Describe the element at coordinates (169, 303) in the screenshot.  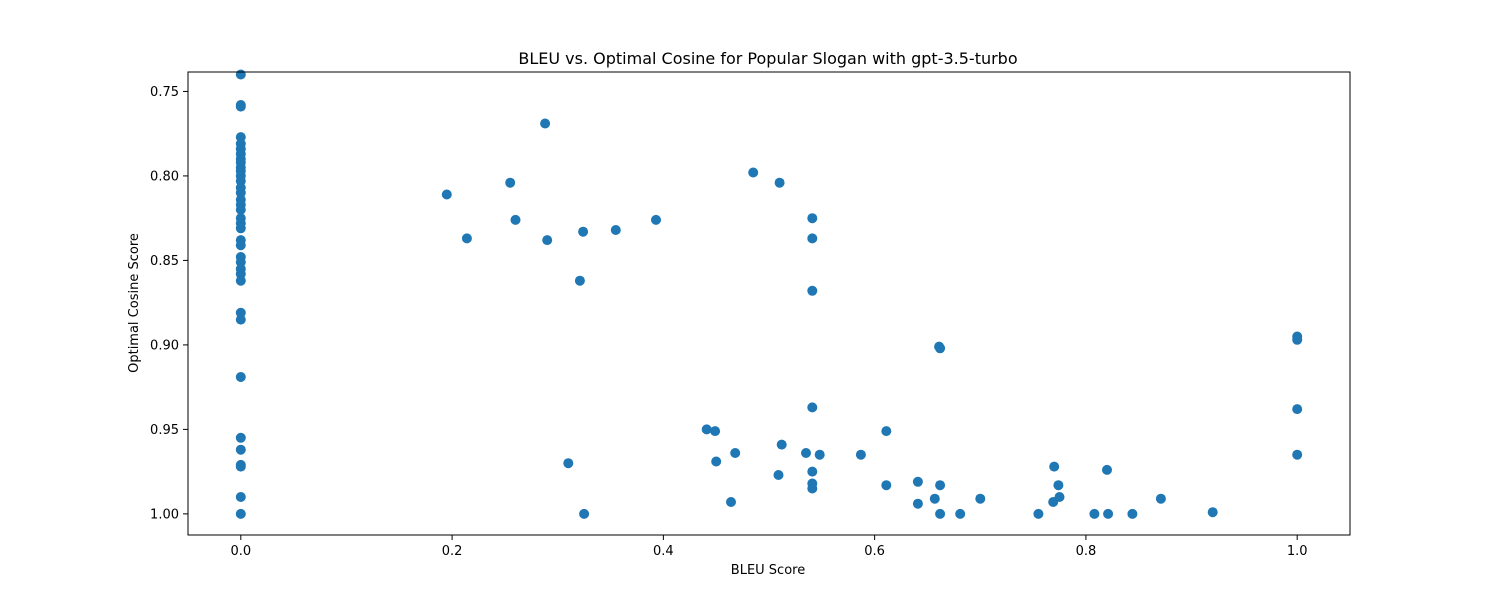
I see `y-axis: 0.75 0.80 0.85 0.90 0.95 1.00` at that location.